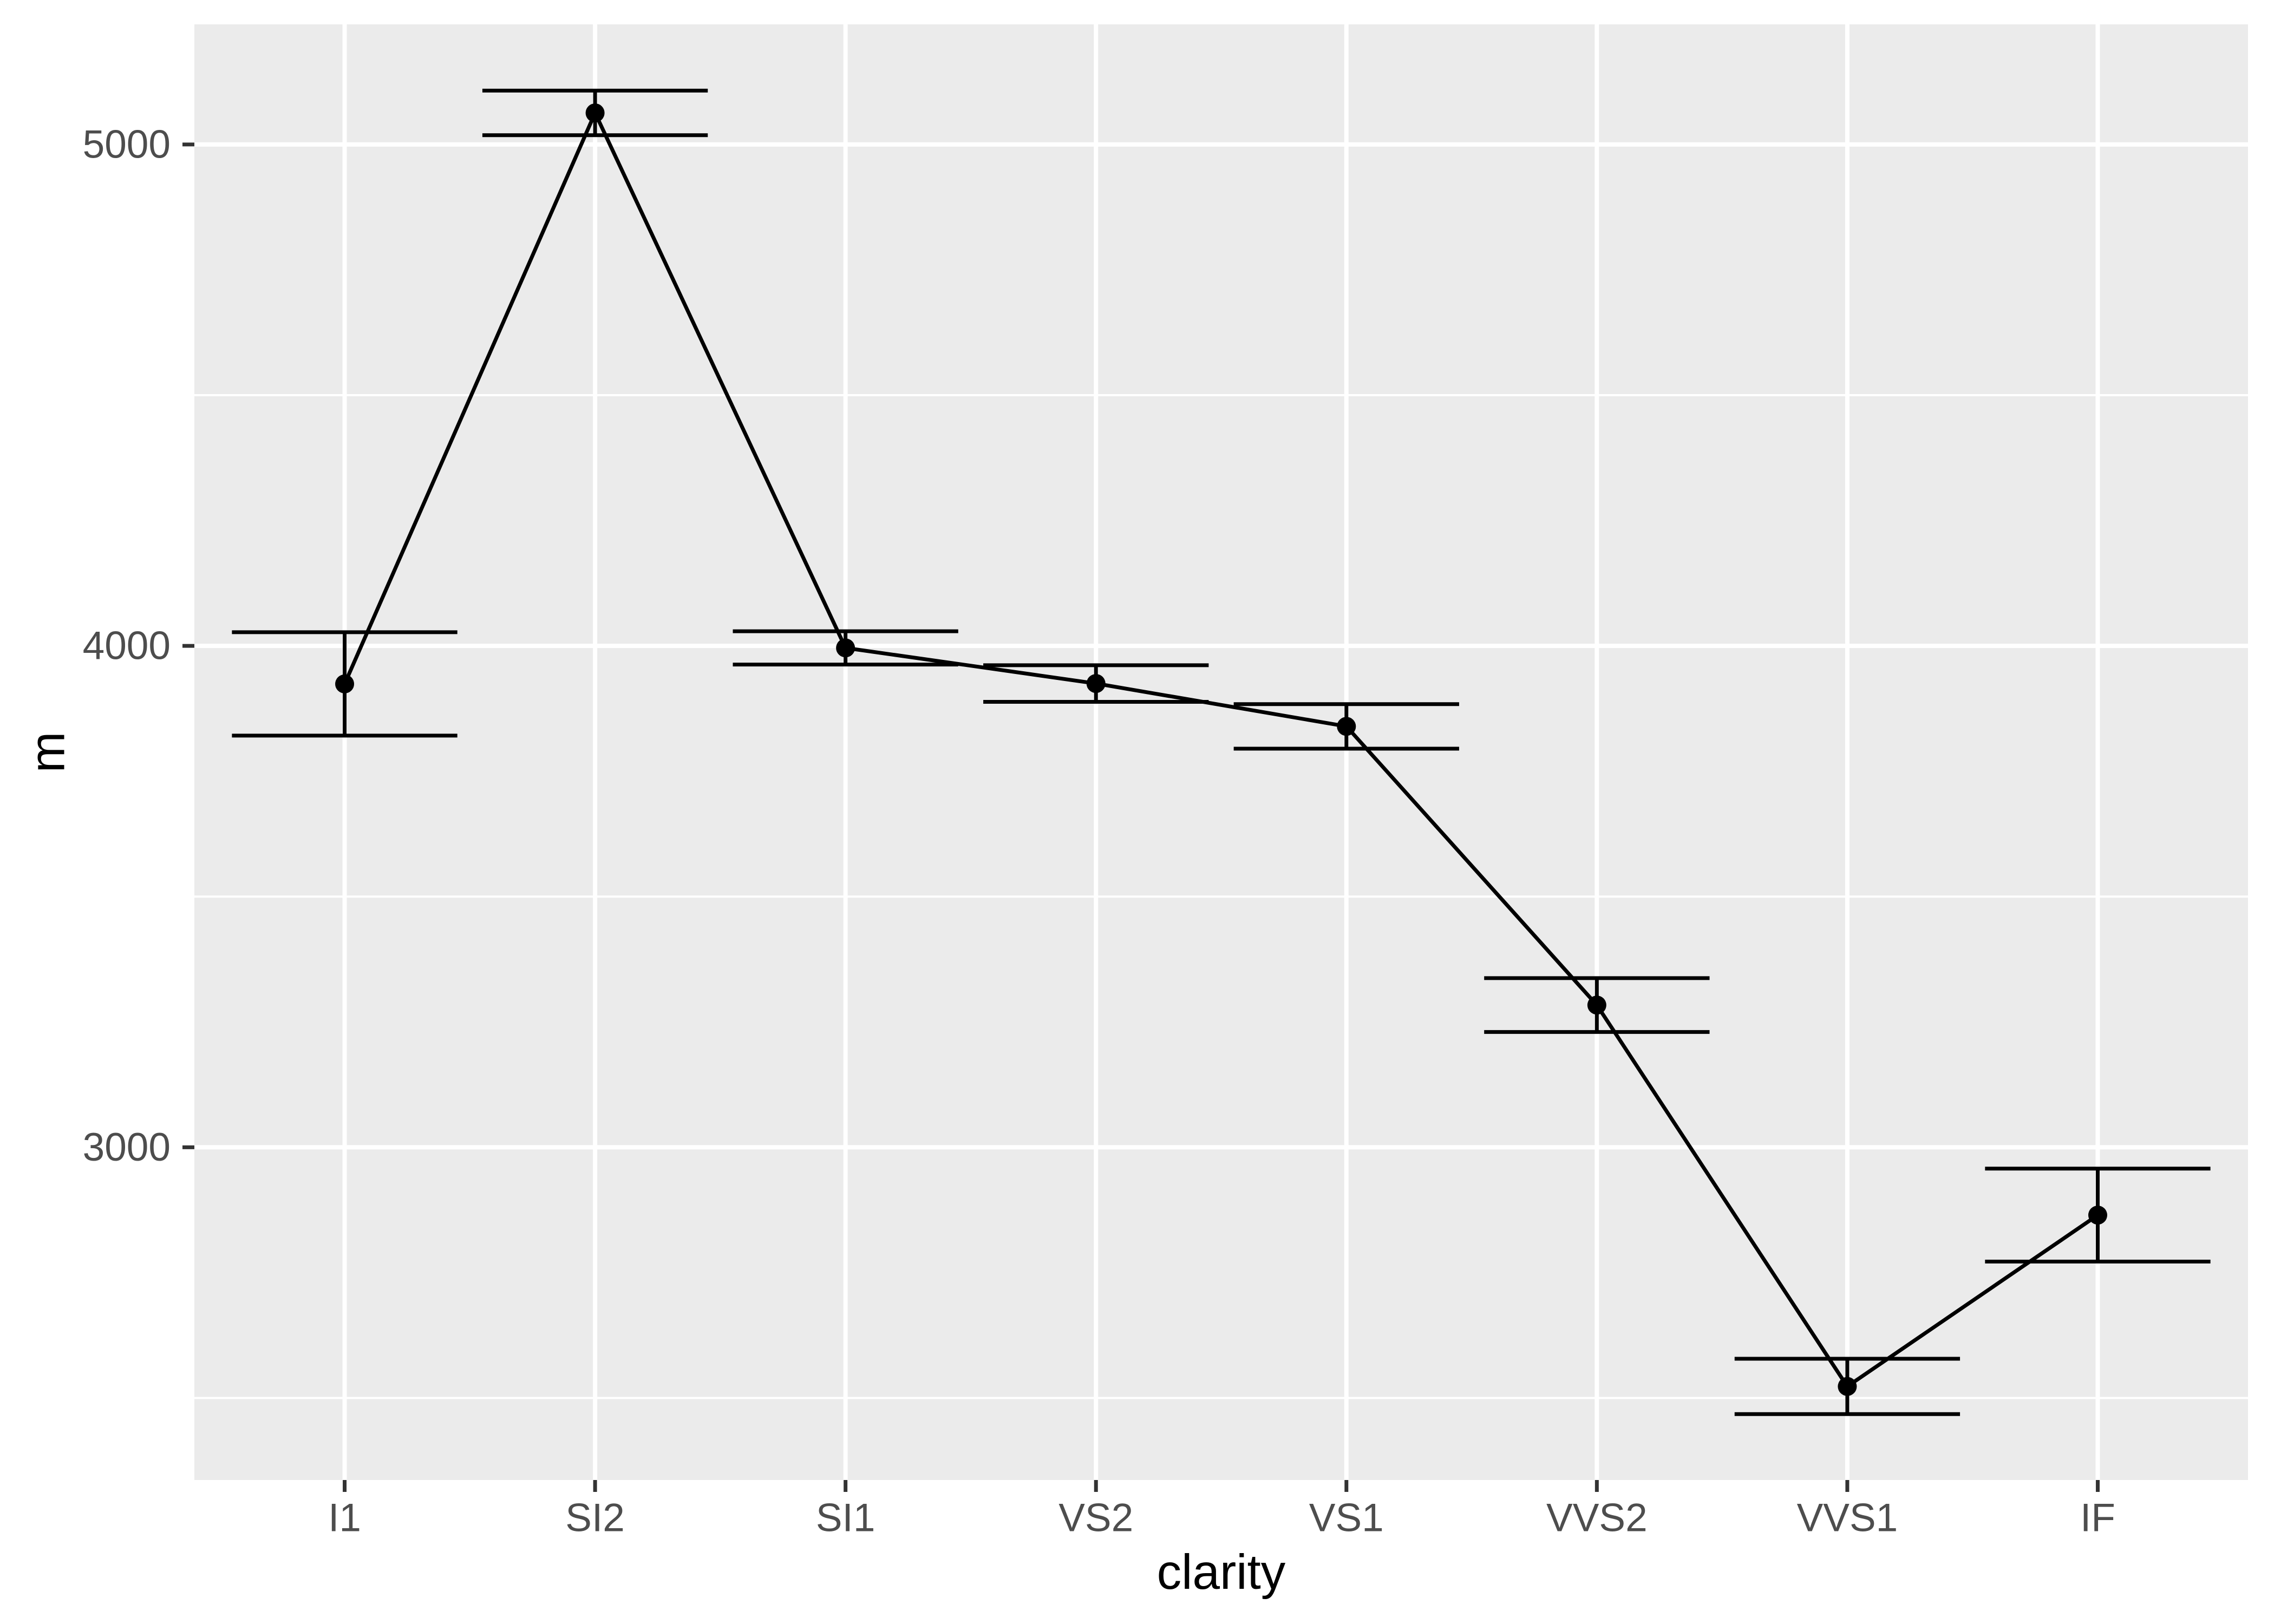 Image resolution: width=2274 pixels, height=1624 pixels. I want to click on data-point-IF, so click(2097, 1215).